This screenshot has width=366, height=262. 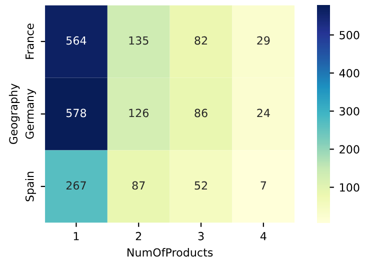 What do you see at coordinates (30, 41) in the screenshot?
I see `y-tick-label: France` at bounding box center [30, 41].